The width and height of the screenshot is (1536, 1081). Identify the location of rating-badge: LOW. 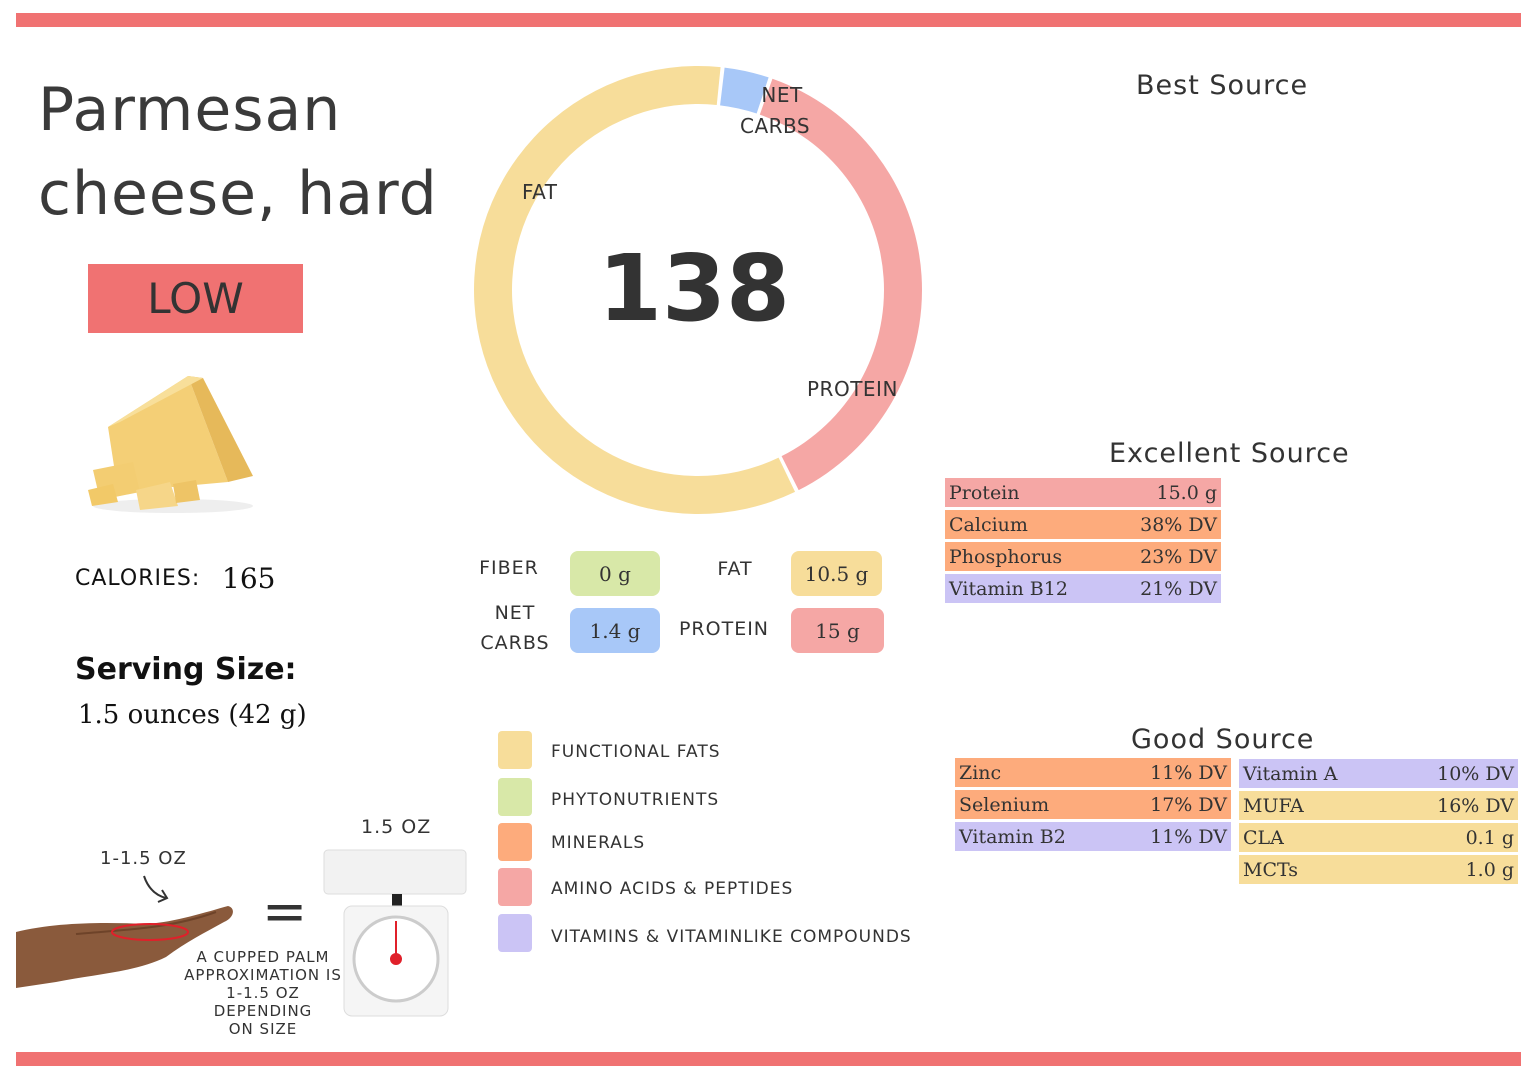
(195, 298).